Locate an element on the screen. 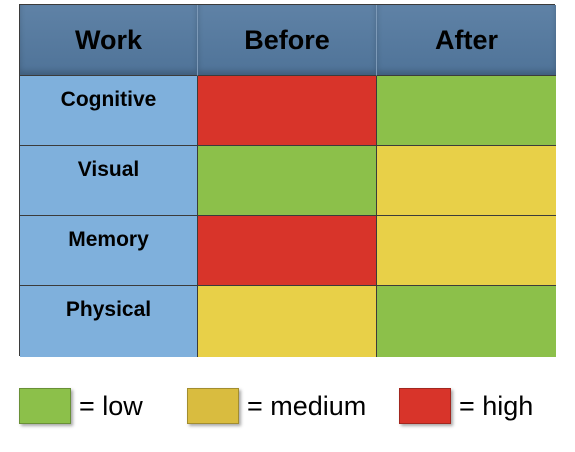 The image size is (575, 452). legend-item-high: = high is located at coordinates (466, 406).